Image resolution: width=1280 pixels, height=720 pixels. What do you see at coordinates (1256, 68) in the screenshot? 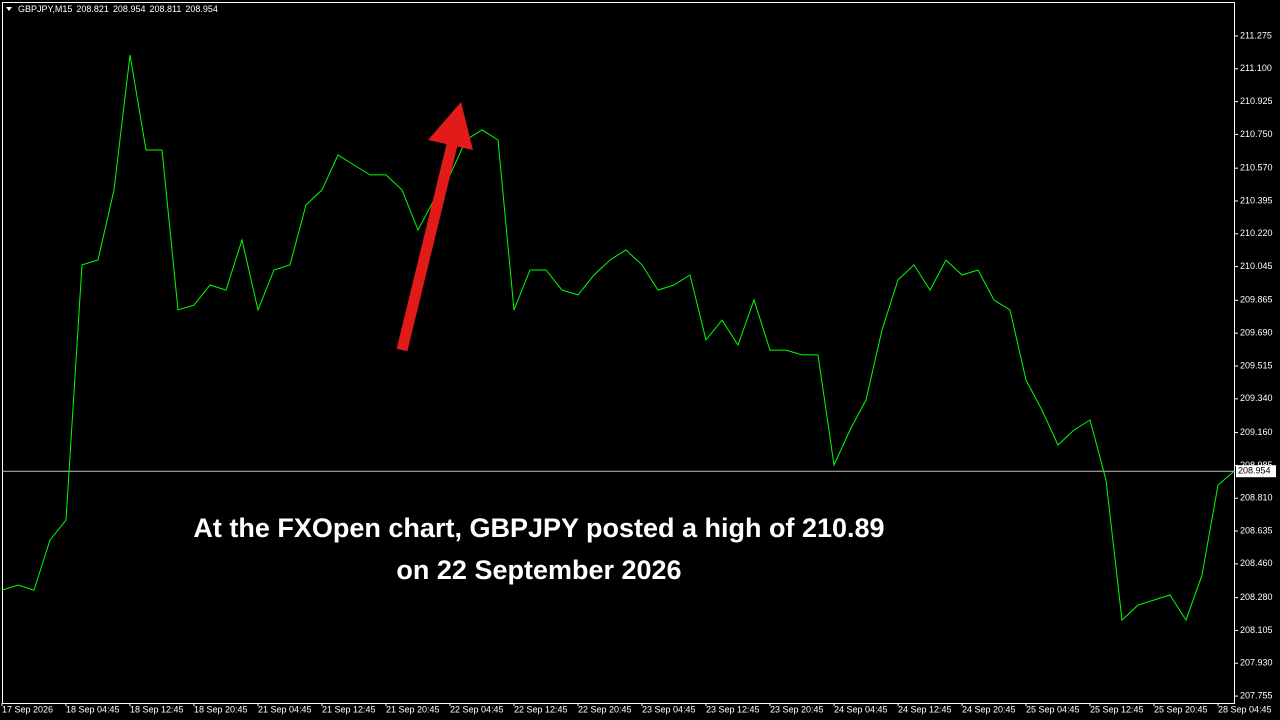
I see `y-tick-label: 211.100` at bounding box center [1256, 68].